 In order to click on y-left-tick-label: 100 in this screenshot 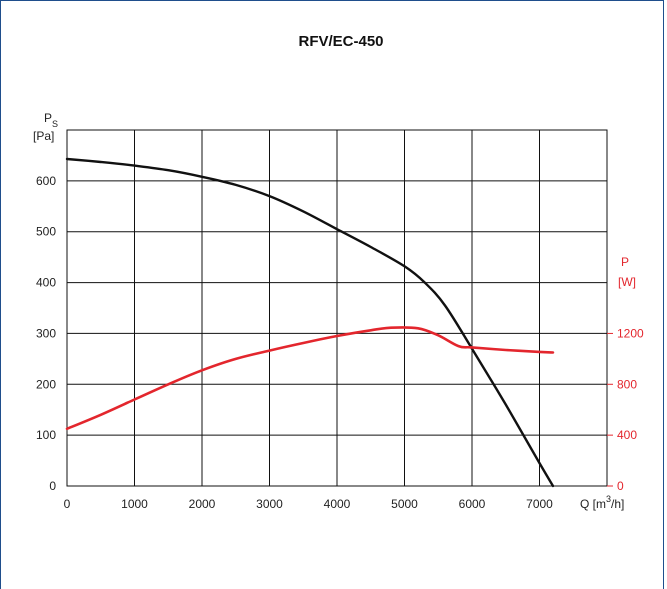, I will do `click(46, 435)`.